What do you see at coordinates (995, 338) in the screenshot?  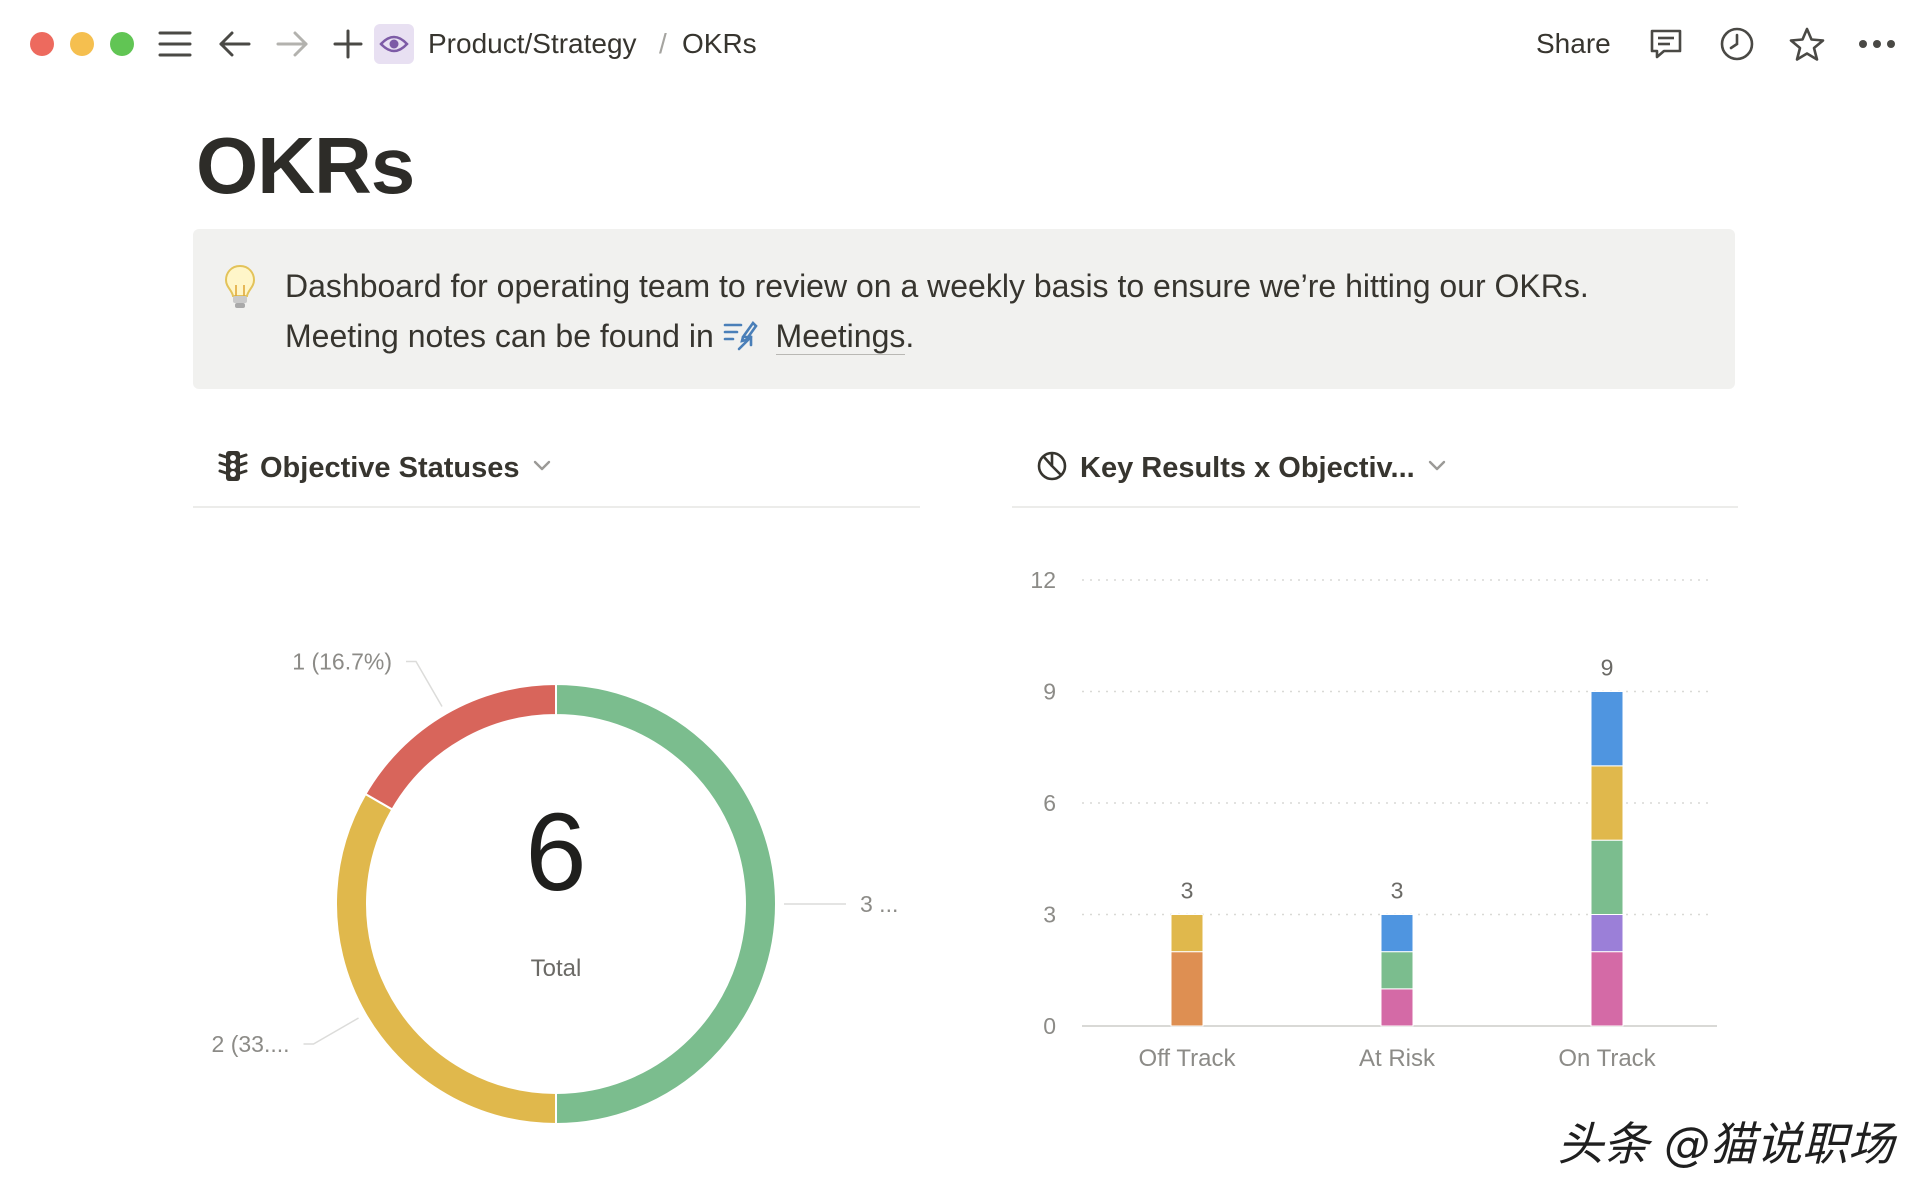 I see `callout-line-2: Meeting notes can be found in Meetings.` at bounding box center [995, 338].